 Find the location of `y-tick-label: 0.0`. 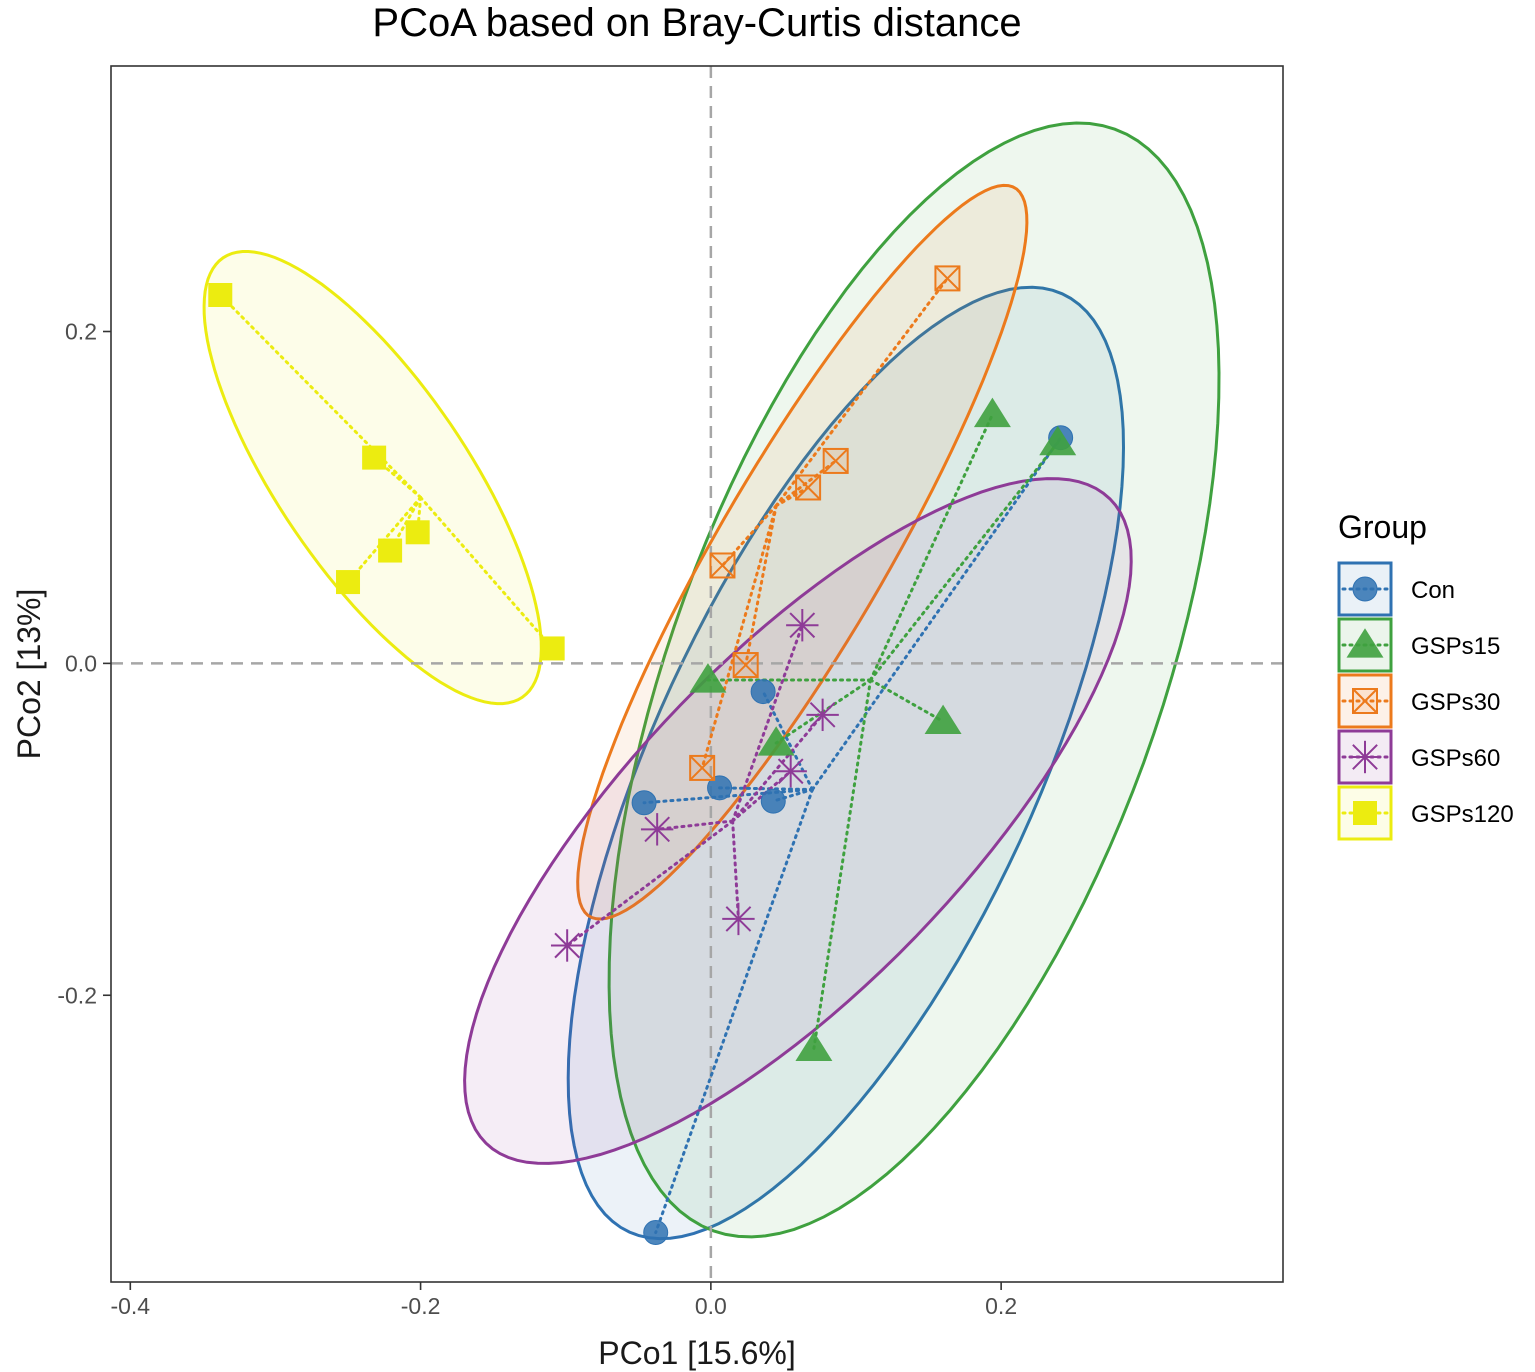

y-tick-label: 0.0 is located at coordinates (81, 663).